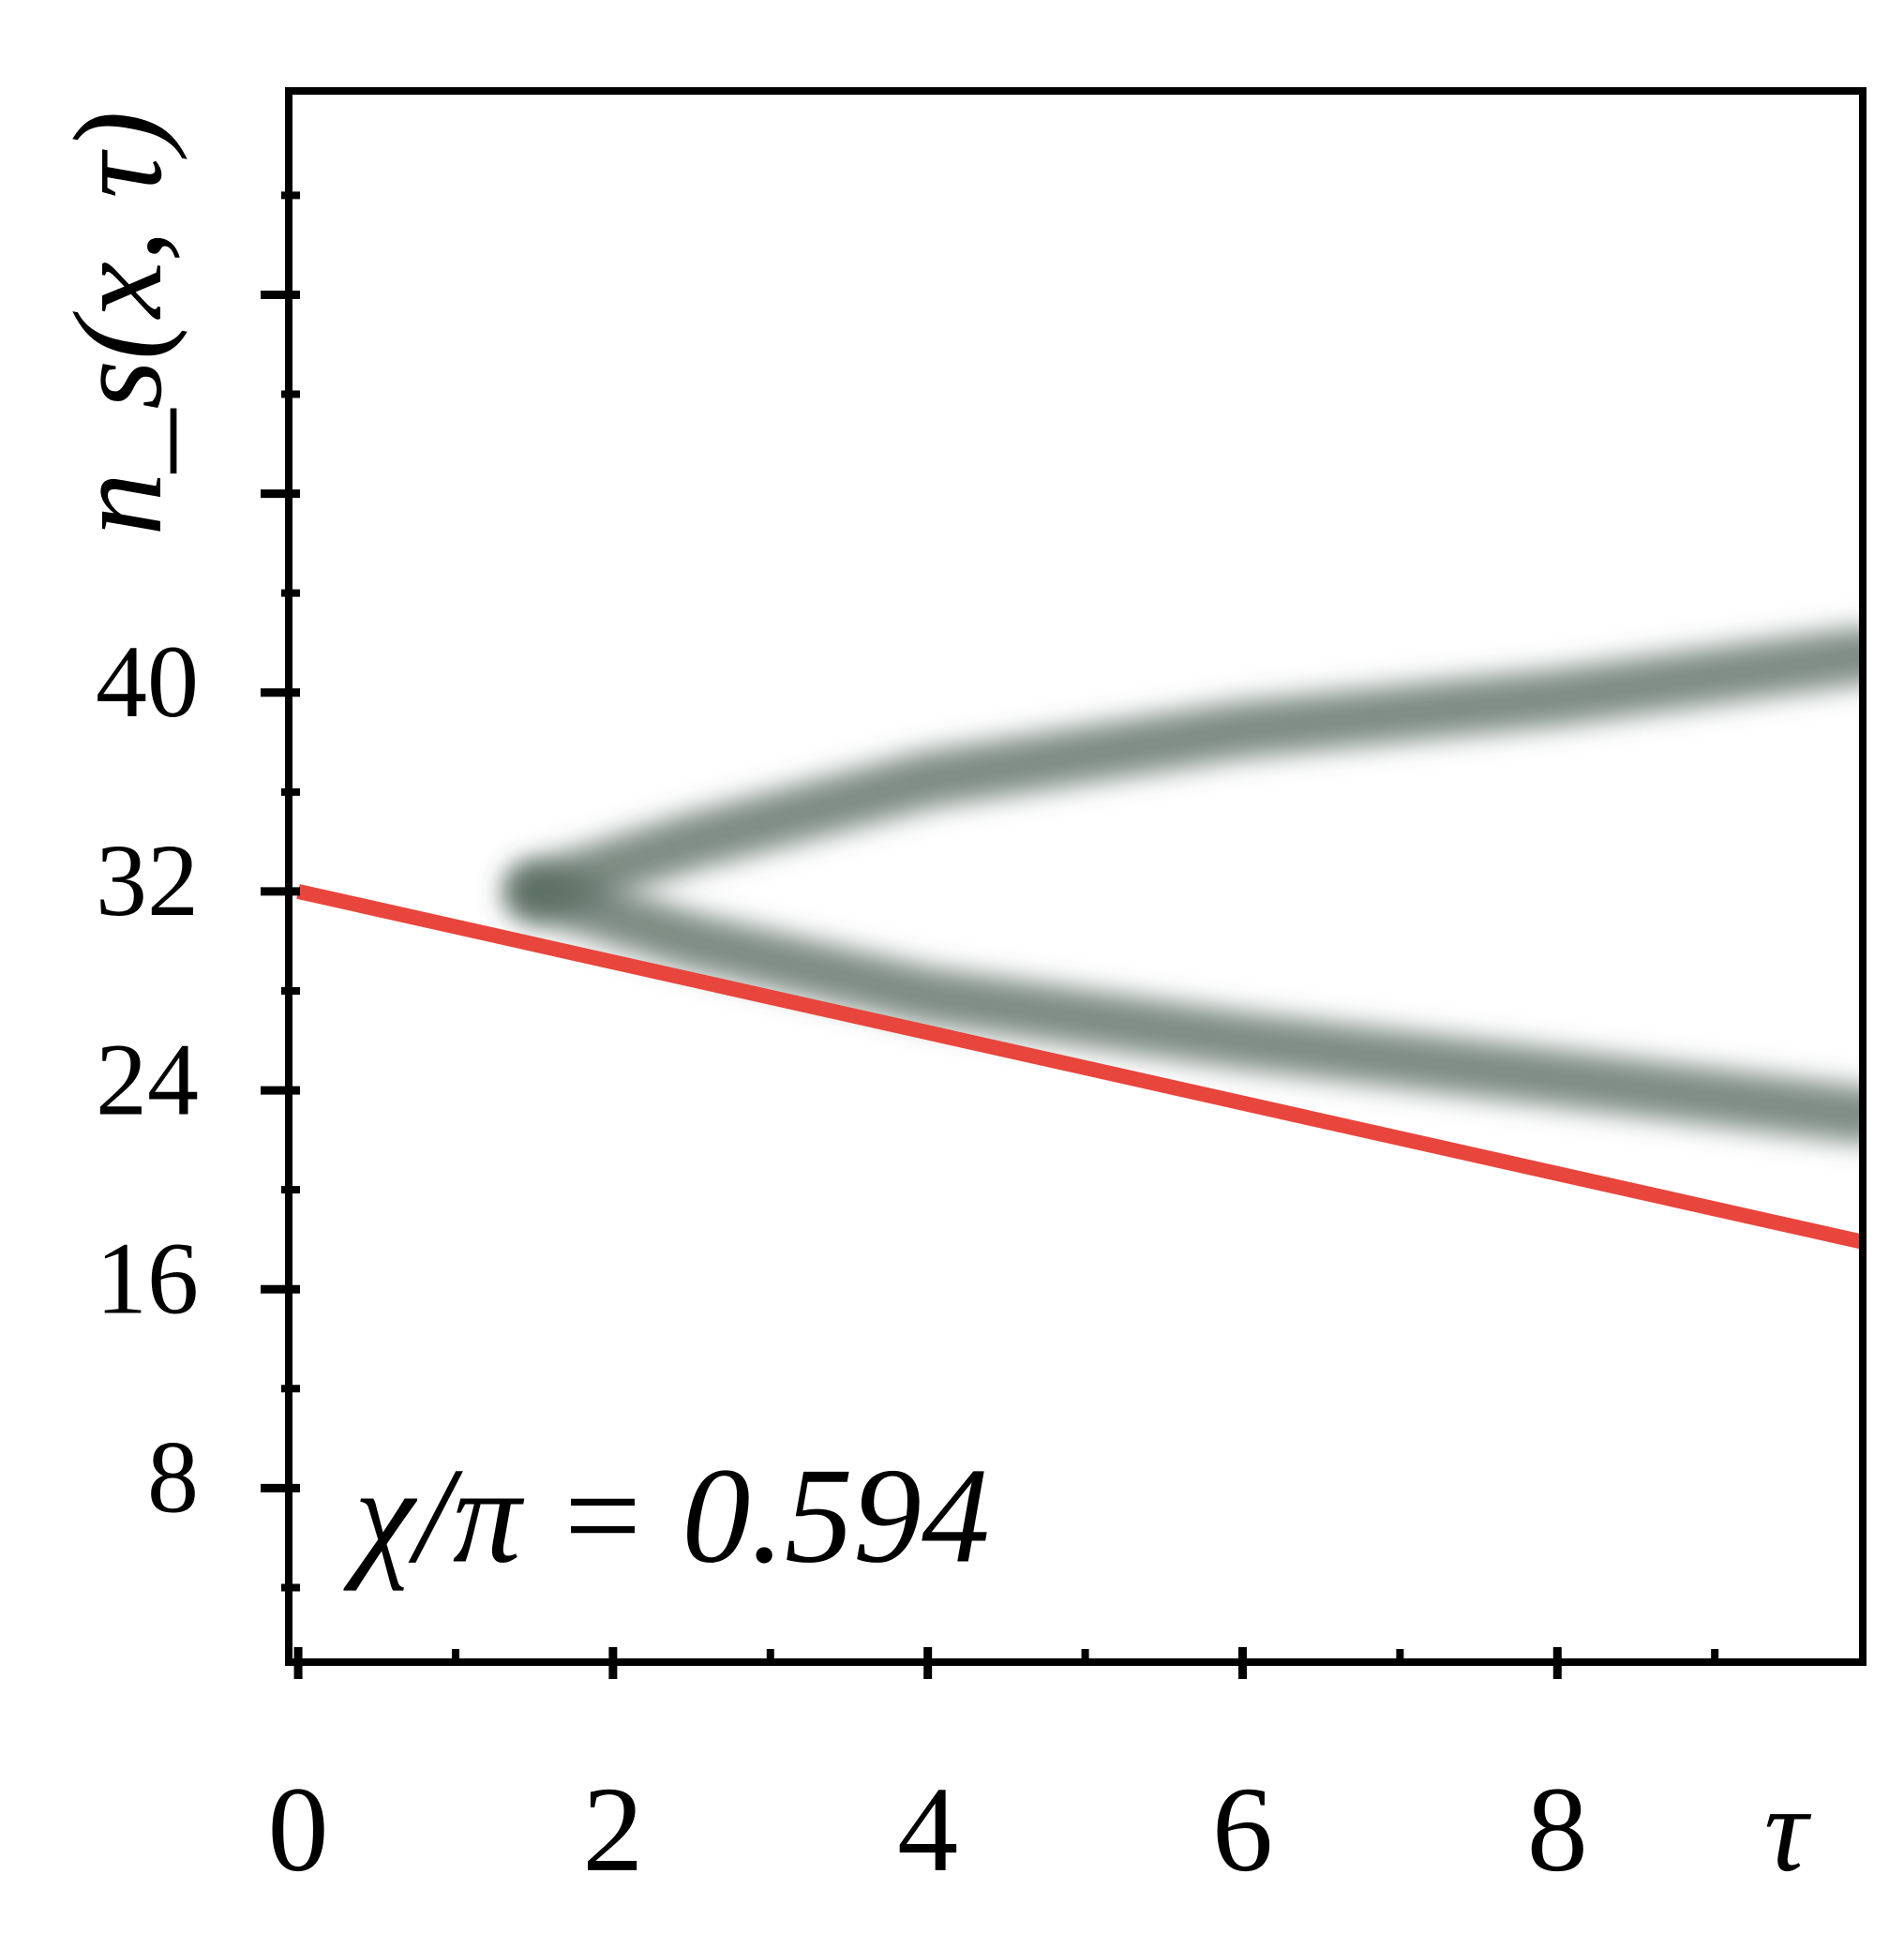 The height and width of the screenshot is (1949, 1904). What do you see at coordinates (118, 323) in the screenshot?
I see `y-axis-label: n_s(x, τ)` at bounding box center [118, 323].